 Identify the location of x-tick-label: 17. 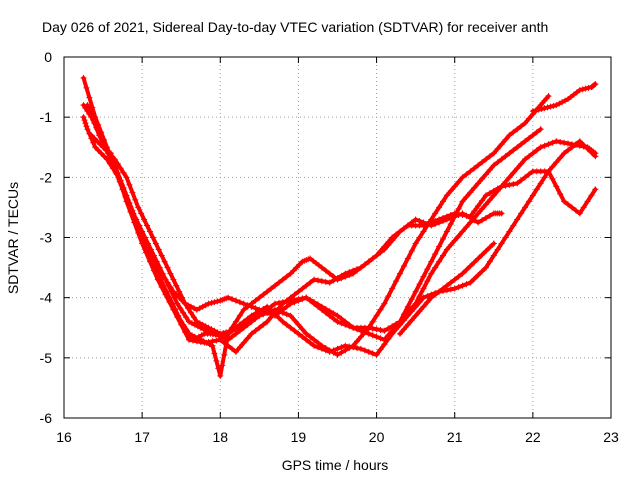
(142, 437).